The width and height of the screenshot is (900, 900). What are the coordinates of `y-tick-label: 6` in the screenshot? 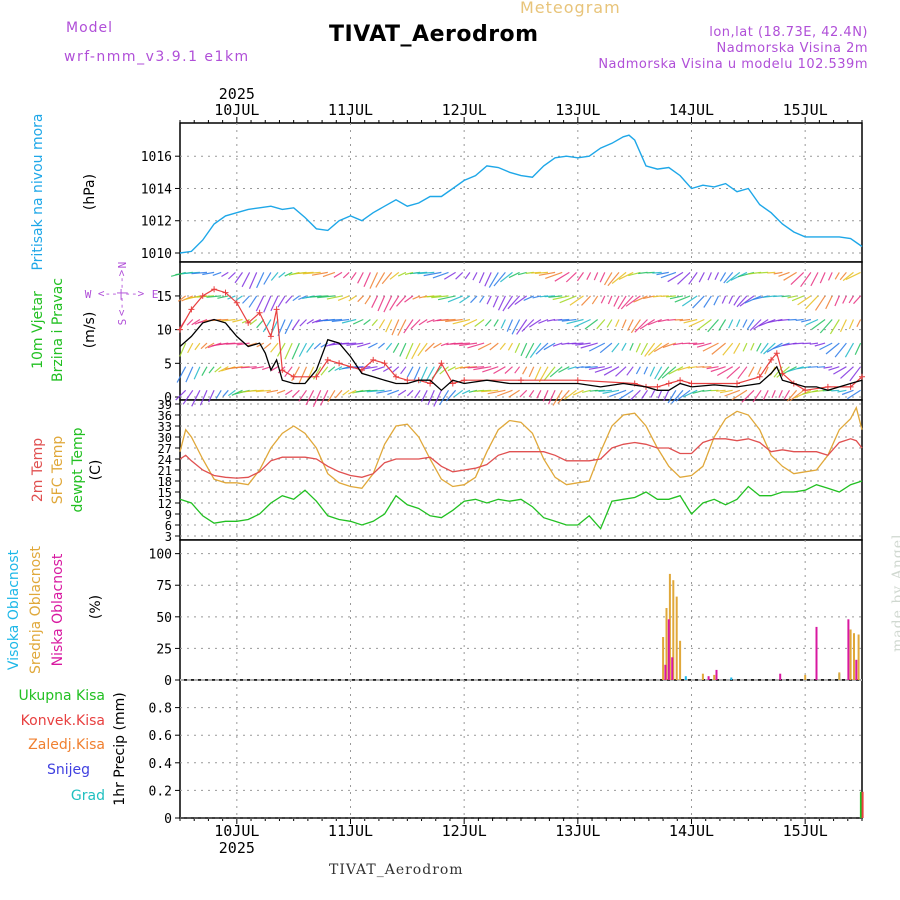 It's located at (168, 526).